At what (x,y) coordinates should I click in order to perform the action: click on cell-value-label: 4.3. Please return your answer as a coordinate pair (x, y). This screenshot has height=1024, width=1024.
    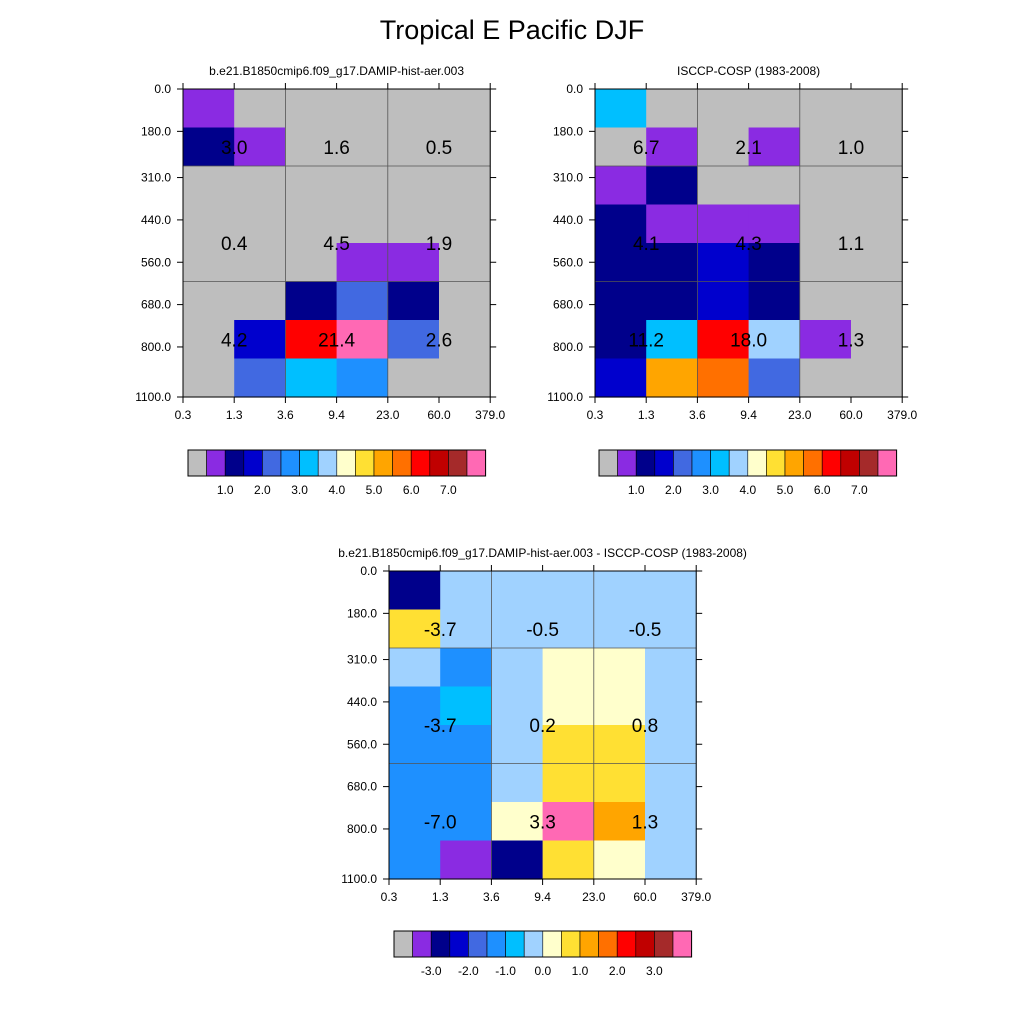
    Looking at the image, I should click on (748, 244).